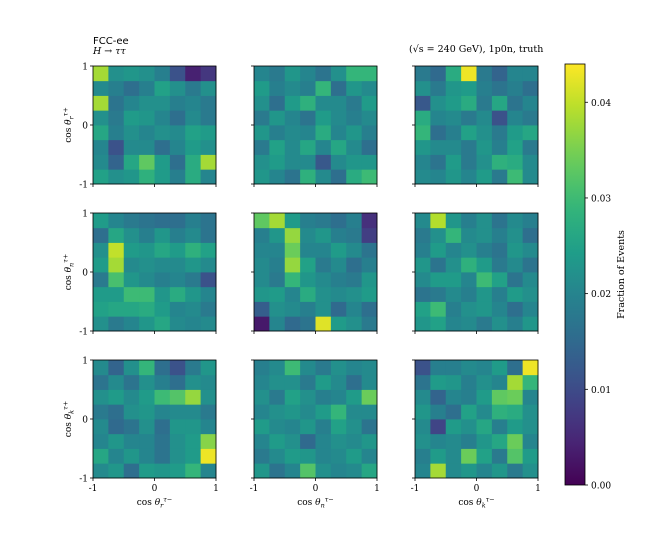 This screenshot has width=654, height=545. I want to click on panel-n-r: -1 0 1 cos θnτ+, so click(139, 274).